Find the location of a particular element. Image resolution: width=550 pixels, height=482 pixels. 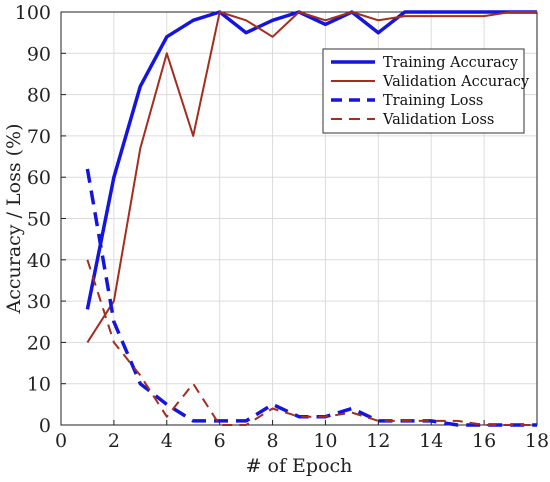

y-tick-label: 80 is located at coordinates (39, 96).